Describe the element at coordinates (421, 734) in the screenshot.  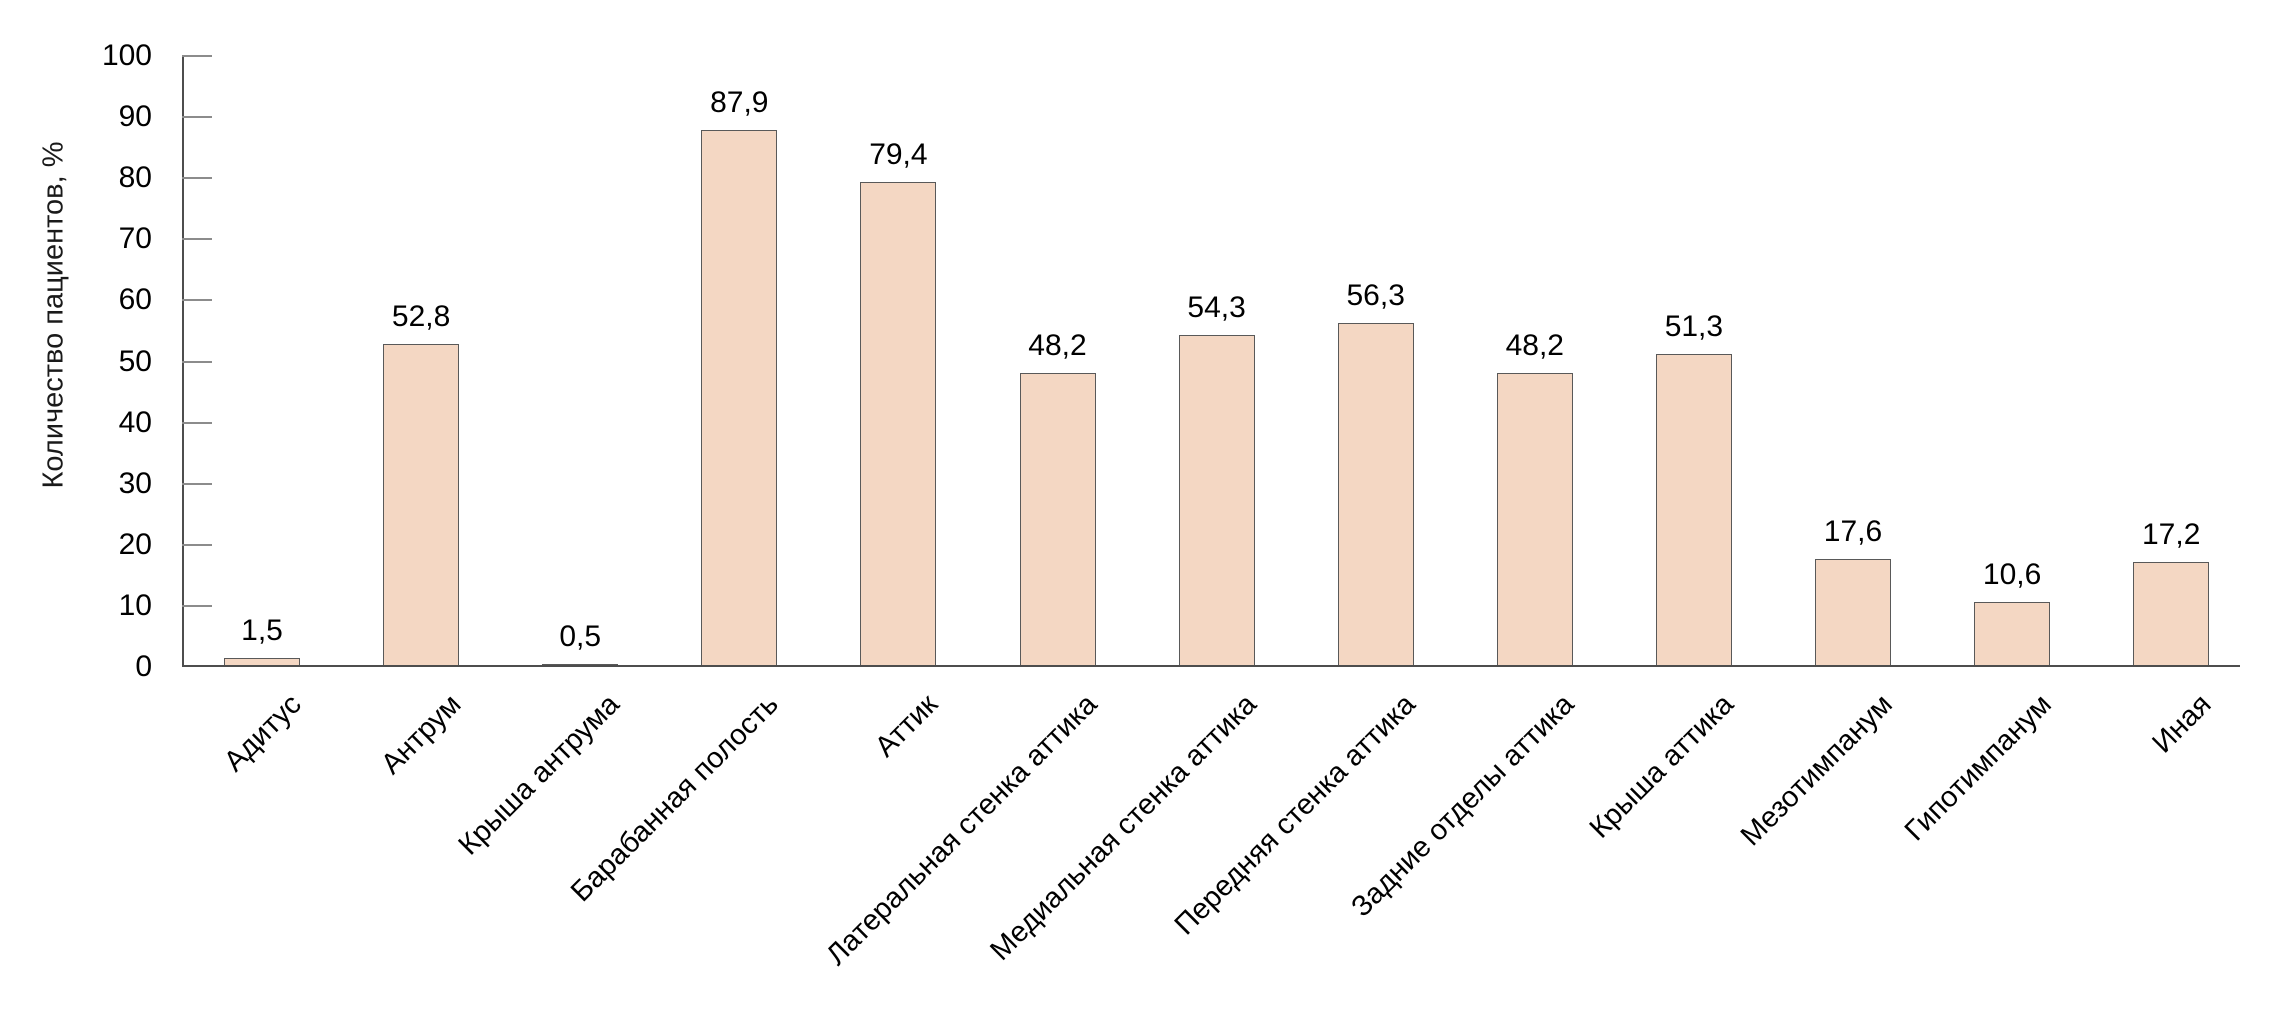
I see `x-category-label: Антрум` at that location.